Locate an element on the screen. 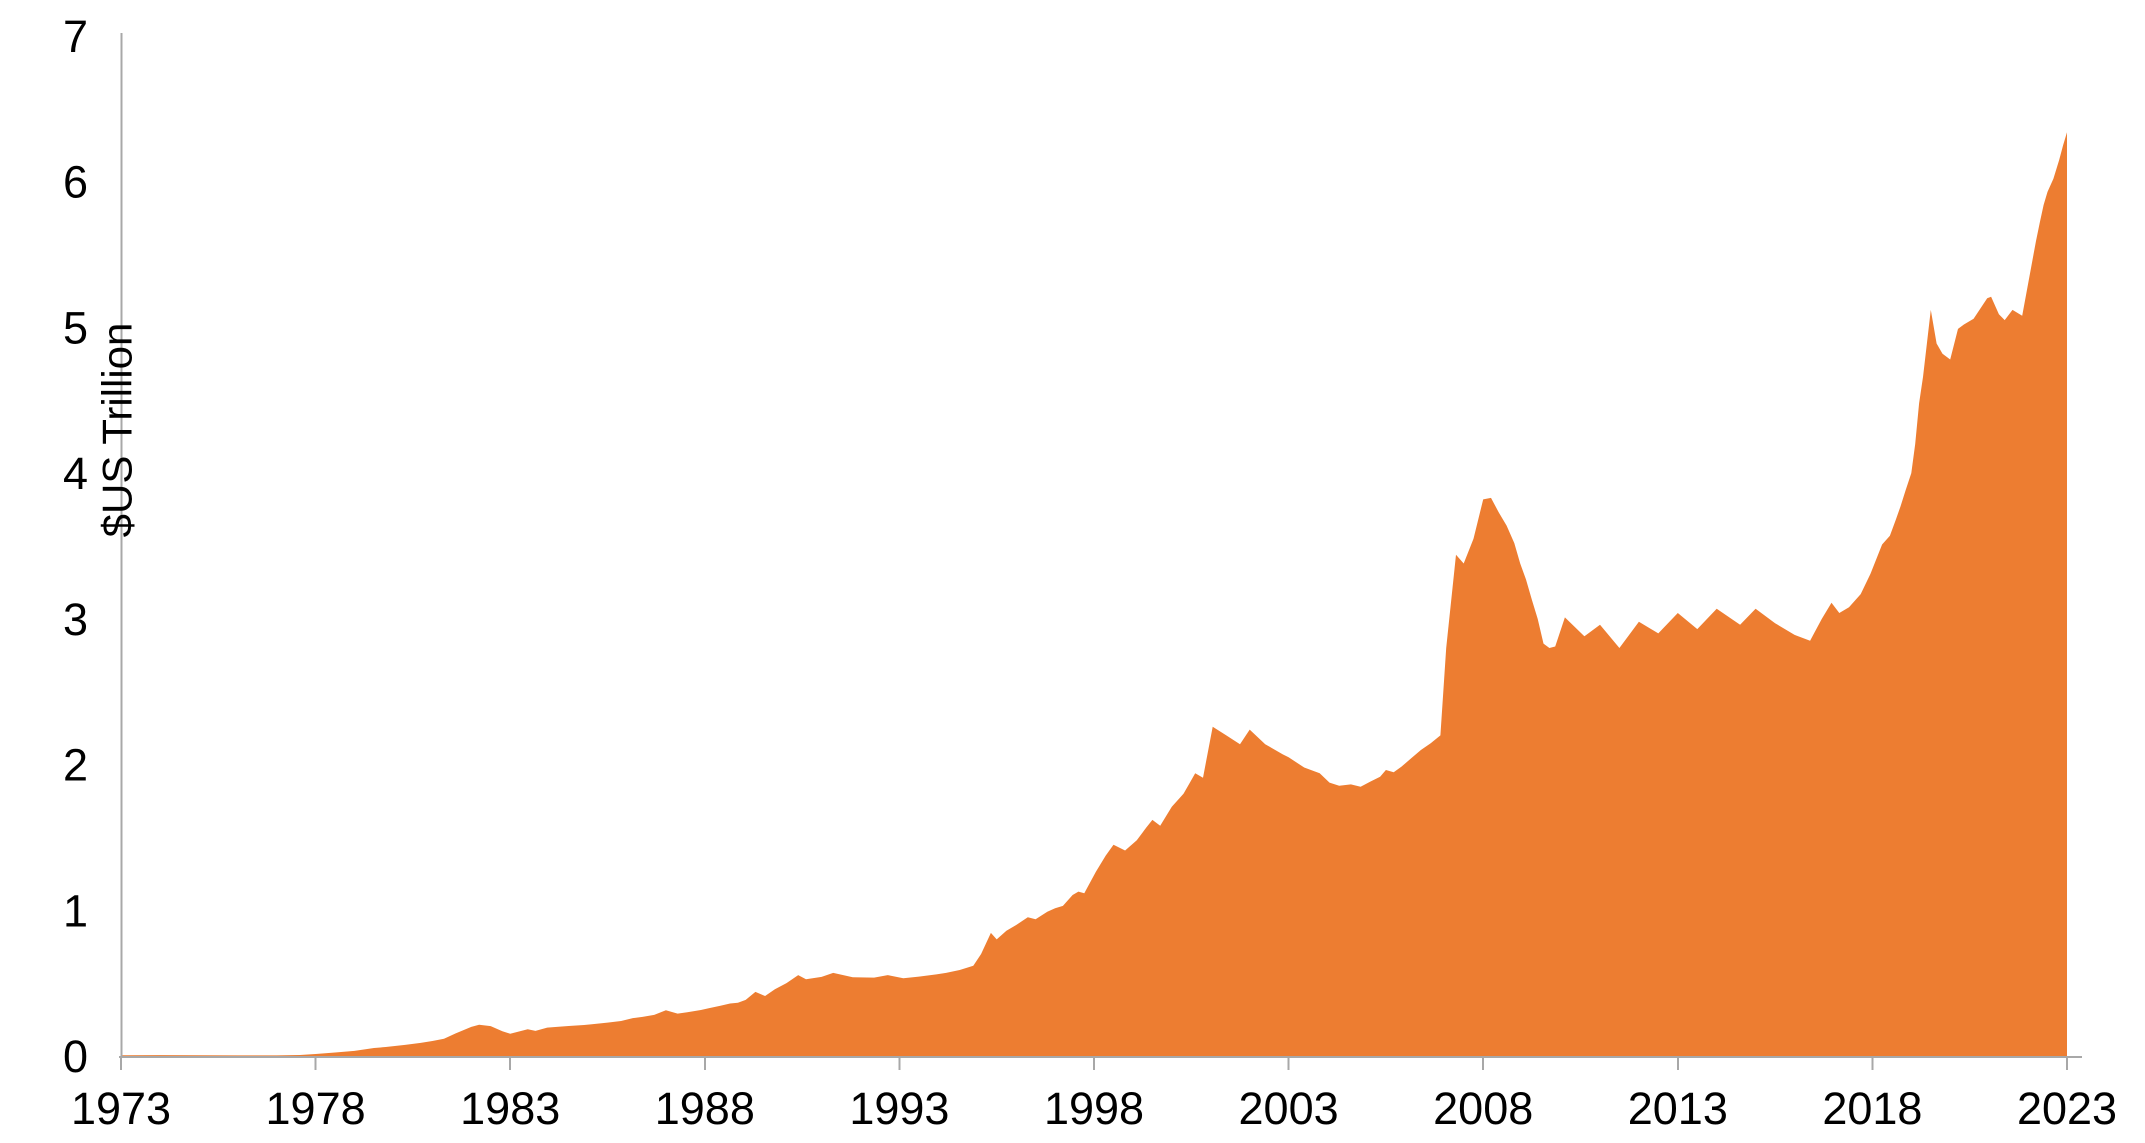 The height and width of the screenshot is (1143, 2145). x-tick-label: 2018 is located at coordinates (1872, 1108).